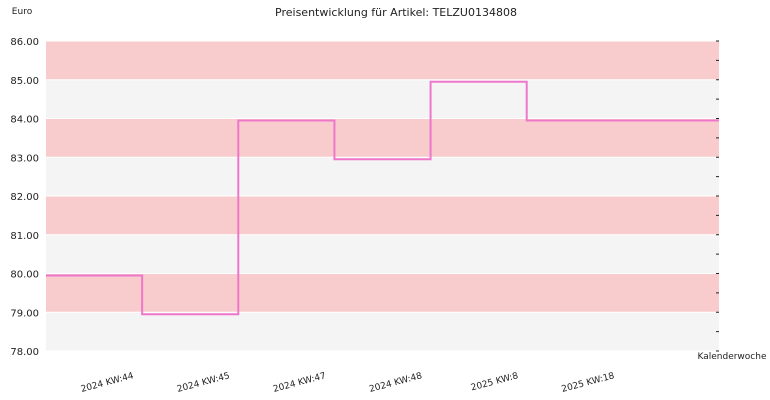 The height and width of the screenshot is (400, 770). Describe the element at coordinates (299, 383) in the screenshot. I see `x-tick-label: 2024 KW:47` at that location.